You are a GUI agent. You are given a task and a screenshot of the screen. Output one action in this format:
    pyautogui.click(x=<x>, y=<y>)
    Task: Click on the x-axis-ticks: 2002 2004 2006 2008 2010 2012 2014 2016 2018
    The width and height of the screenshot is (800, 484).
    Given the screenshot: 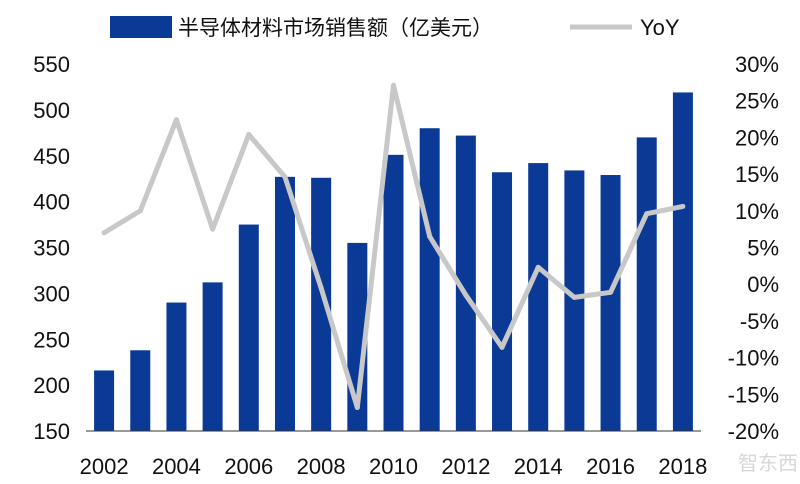 What is the action you would take?
    pyautogui.click(x=394, y=466)
    